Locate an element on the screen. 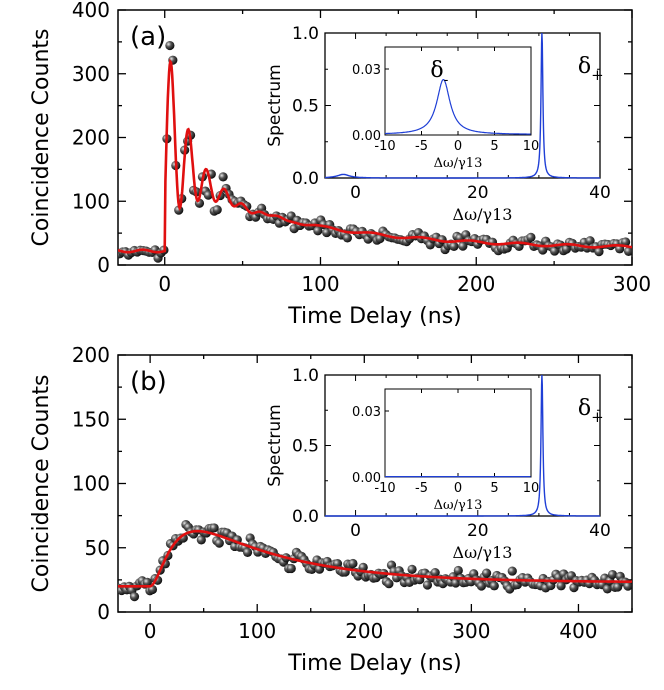 The width and height of the screenshot is (664, 690). panel-a-inset-peak-annotation-sub: + is located at coordinates (597, 75).